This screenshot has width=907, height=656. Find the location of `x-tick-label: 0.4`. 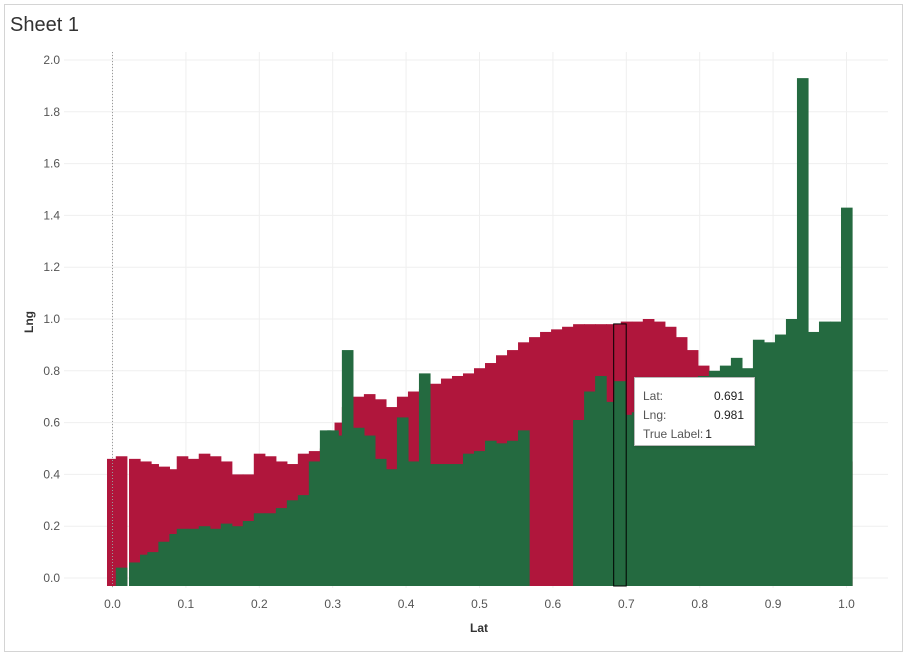

x-tick-label: 0.4 is located at coordinates (406, 604).